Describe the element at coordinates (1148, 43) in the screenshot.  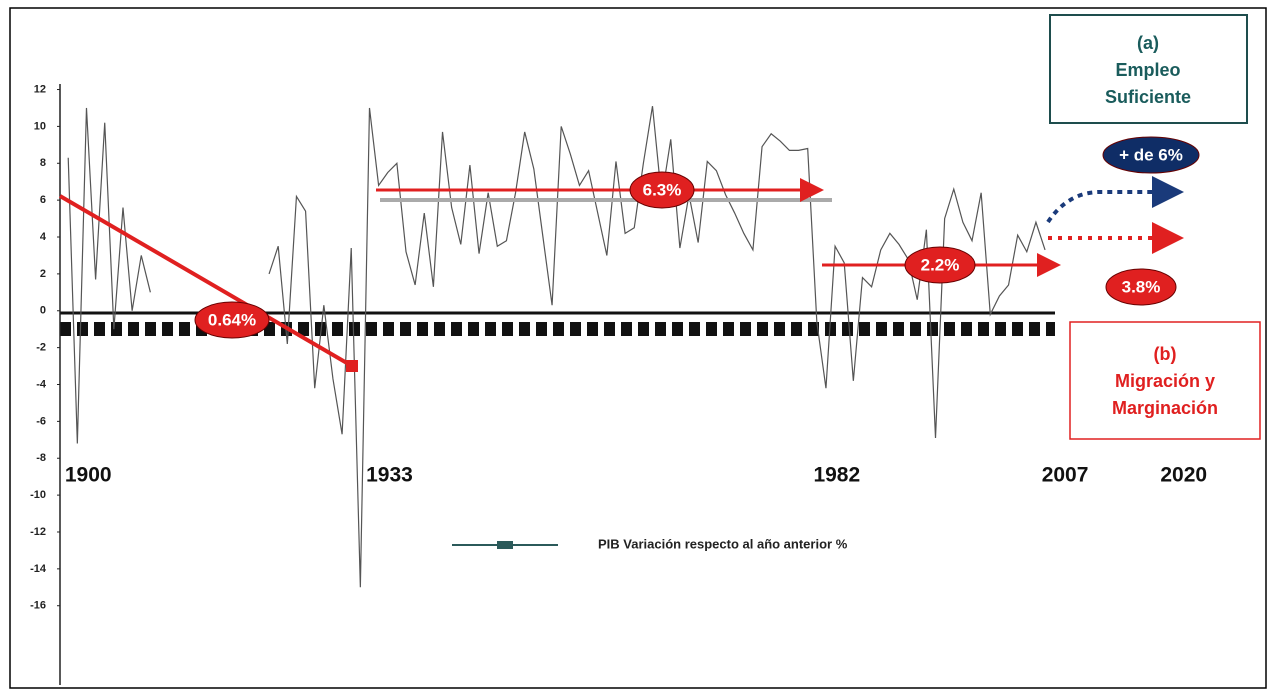
I see `box-a-label: (a)` at that location.